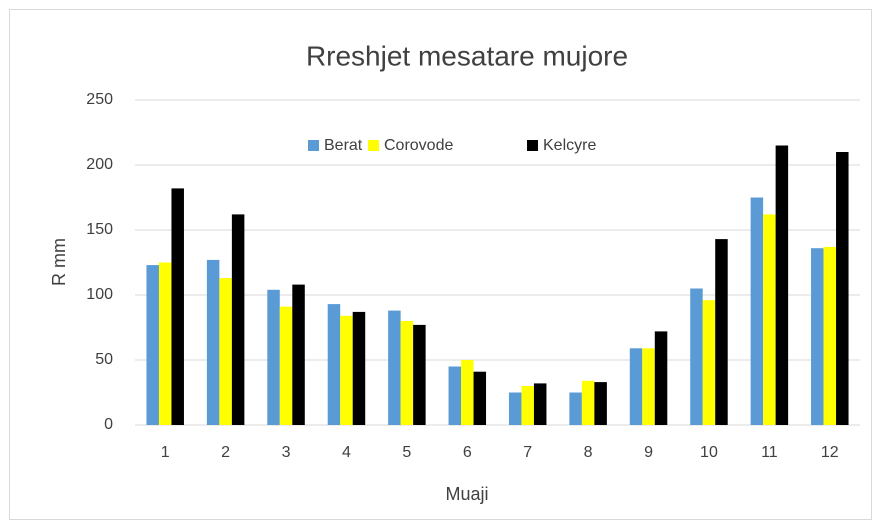 The image size is (882, 529). What do you see at coordinates (588, 452) in the screenshot?
I see `x-tick-label: 8` at bounding box center [588, 452].